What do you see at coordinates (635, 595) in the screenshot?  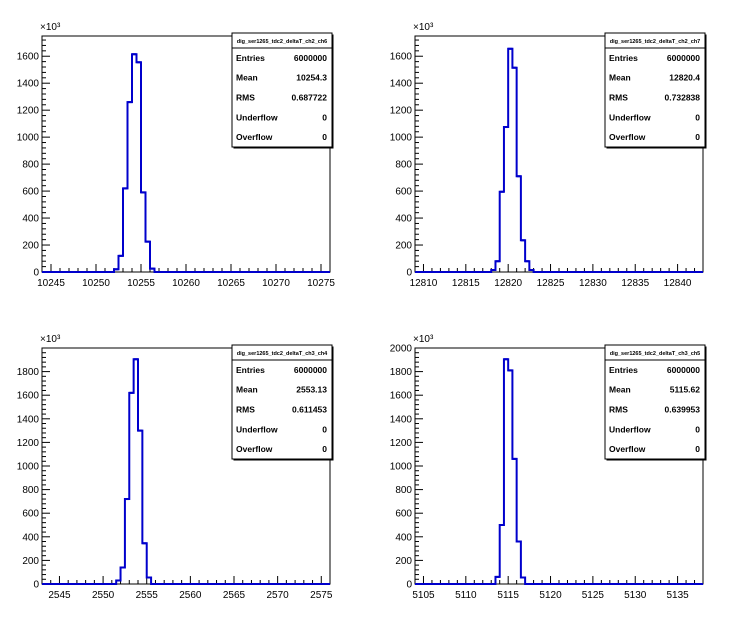 I see `x-tick-label: 5130` at bounding box center [635, 595].